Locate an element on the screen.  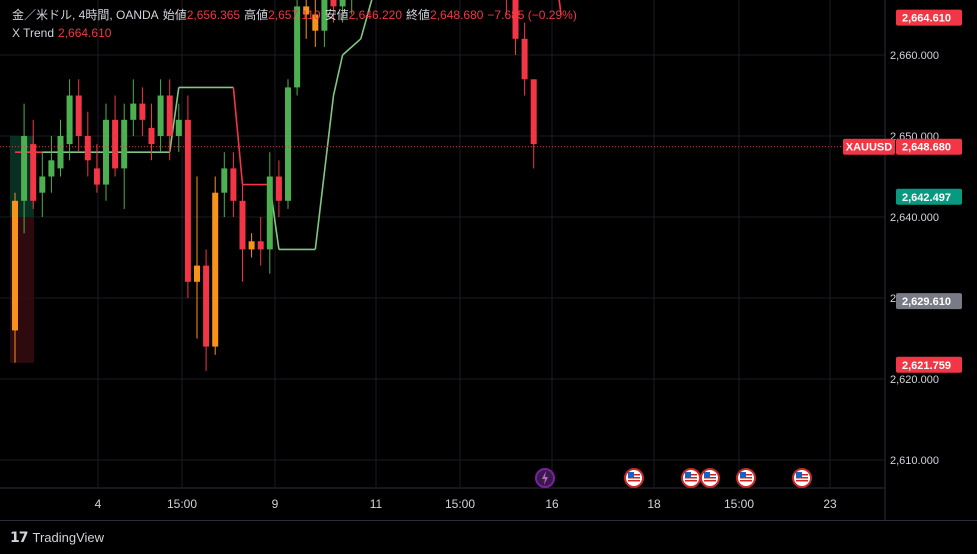
legend-symbol: 金／米ドル, 4時間, OANDA is located at coordinates (85, 15).